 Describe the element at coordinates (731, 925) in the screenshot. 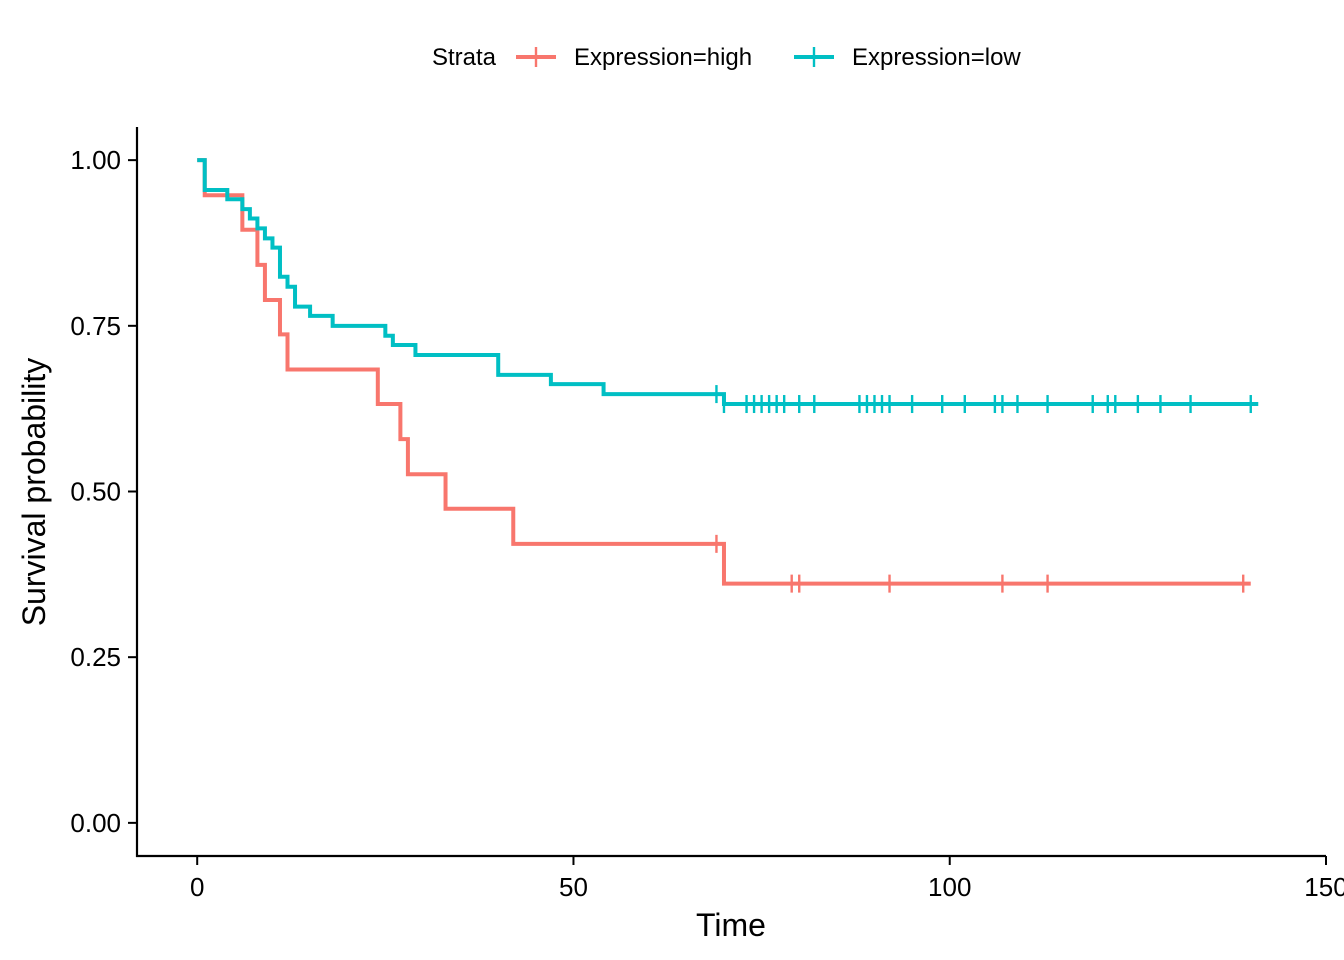

I see `x-axis-title: Time` at that location.